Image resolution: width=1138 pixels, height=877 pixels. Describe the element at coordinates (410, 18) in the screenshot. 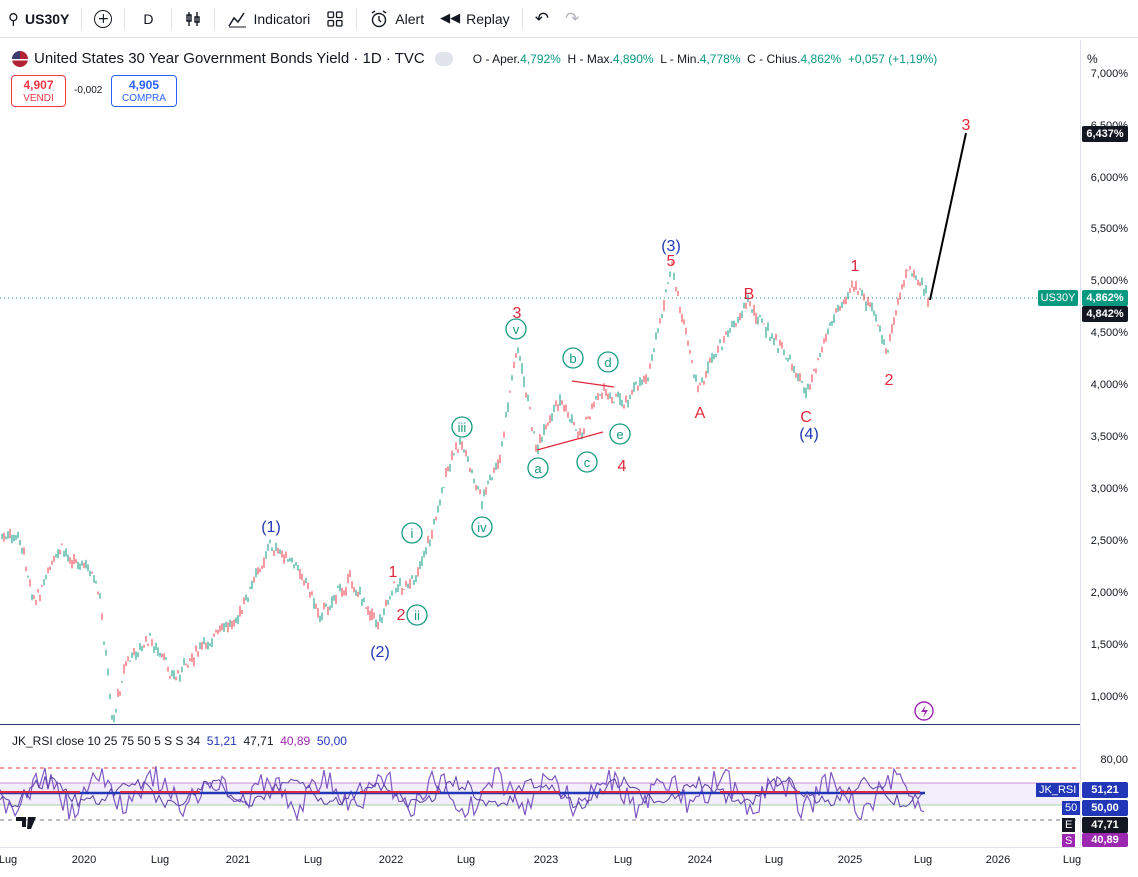

I see `alert-label: Alert` at that location.